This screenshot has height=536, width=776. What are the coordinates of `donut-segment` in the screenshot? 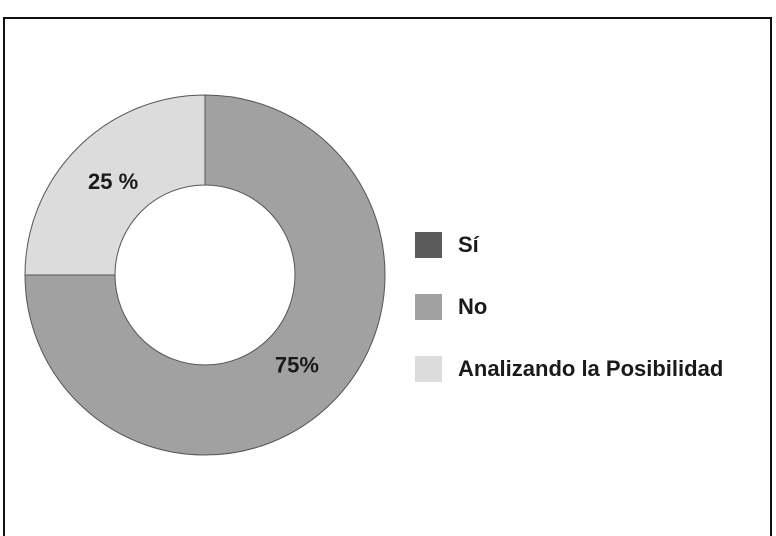 It's located at (115, 185).